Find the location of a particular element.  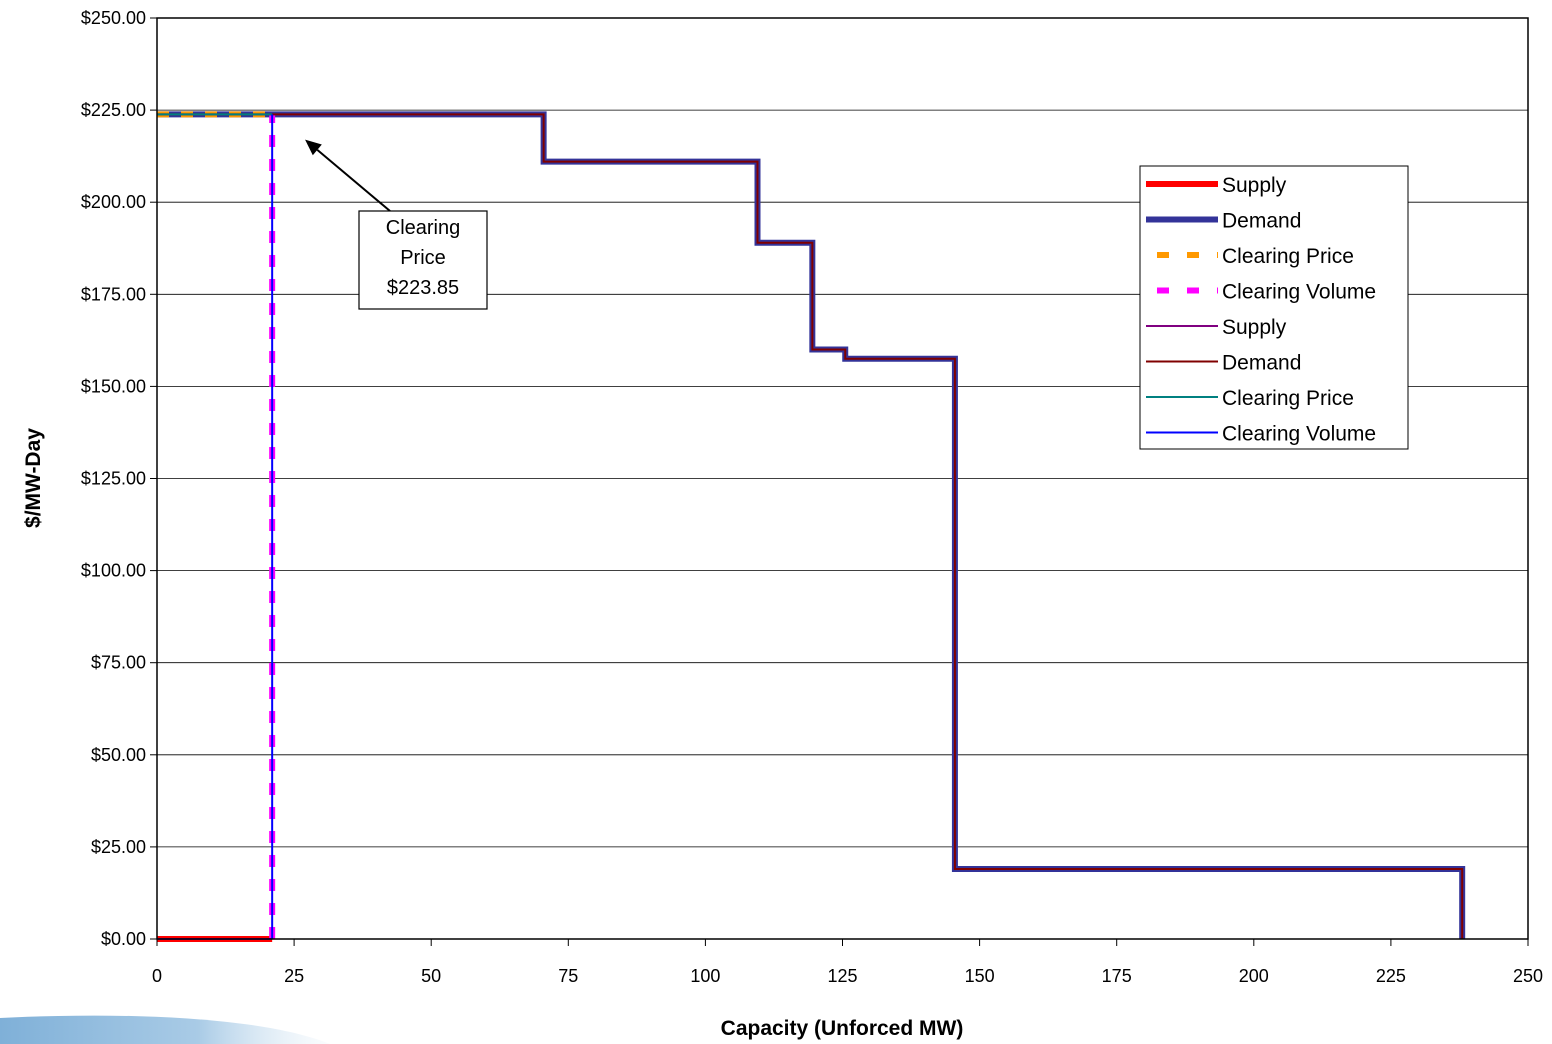

clearing-price-annotation: Clearing Price $223.85 is located at coordinates (396, 224).